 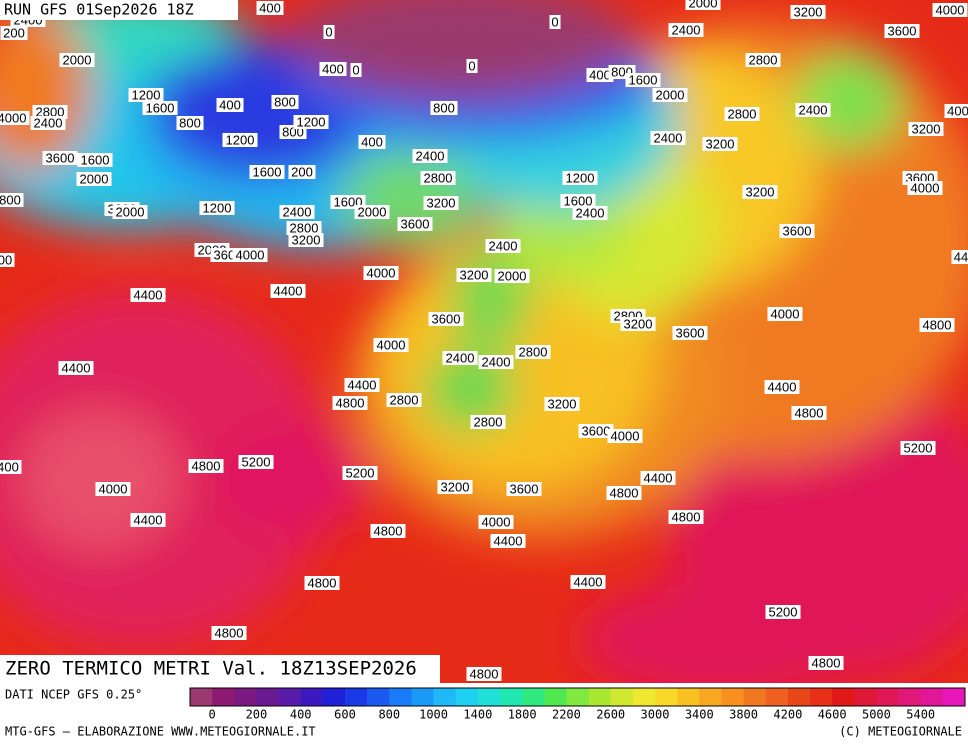 What do you see at coordinates (900, 732) in the screenshot?
I see `copyright-label: (C) METEOGIORNALE` at bounding box center [900, 732].